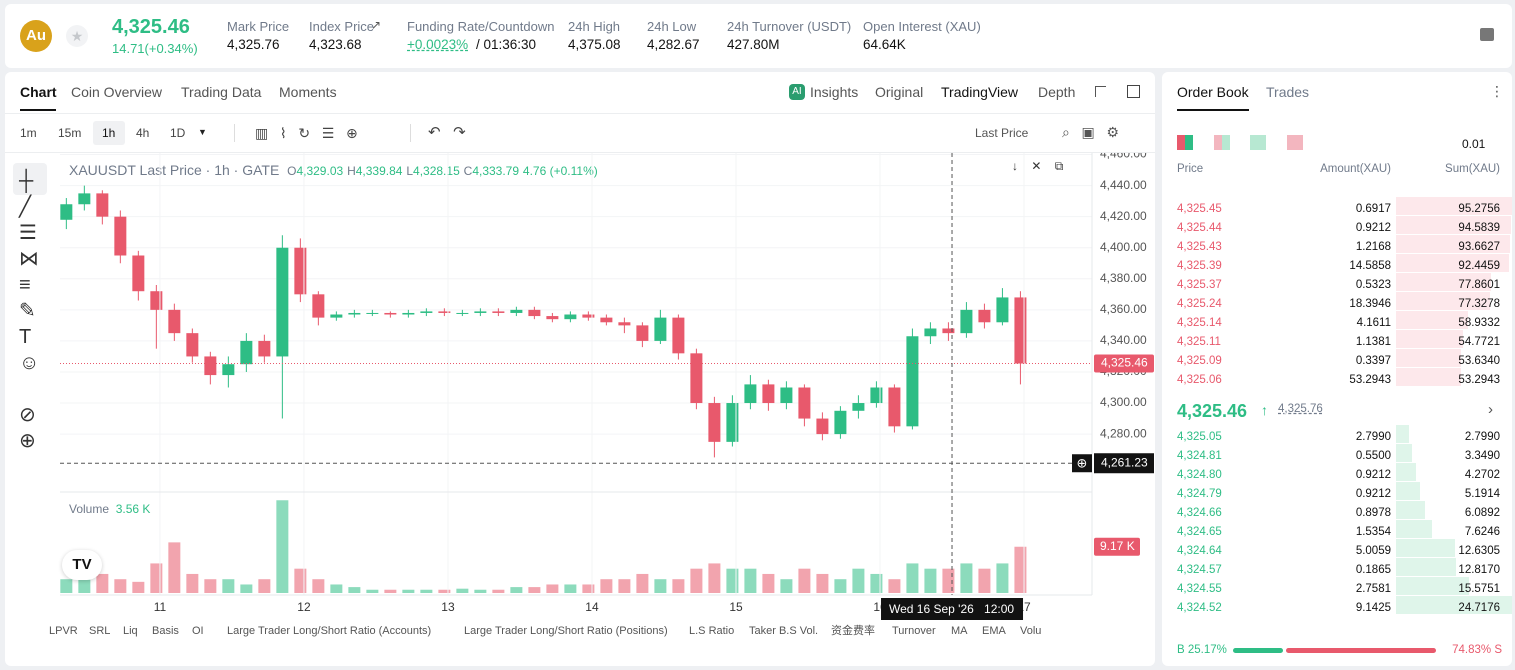 The image size is (1515, 670). I want to click on legend-title: XAUUSDT Last Price · 1h · GATE, so click(174, 170).